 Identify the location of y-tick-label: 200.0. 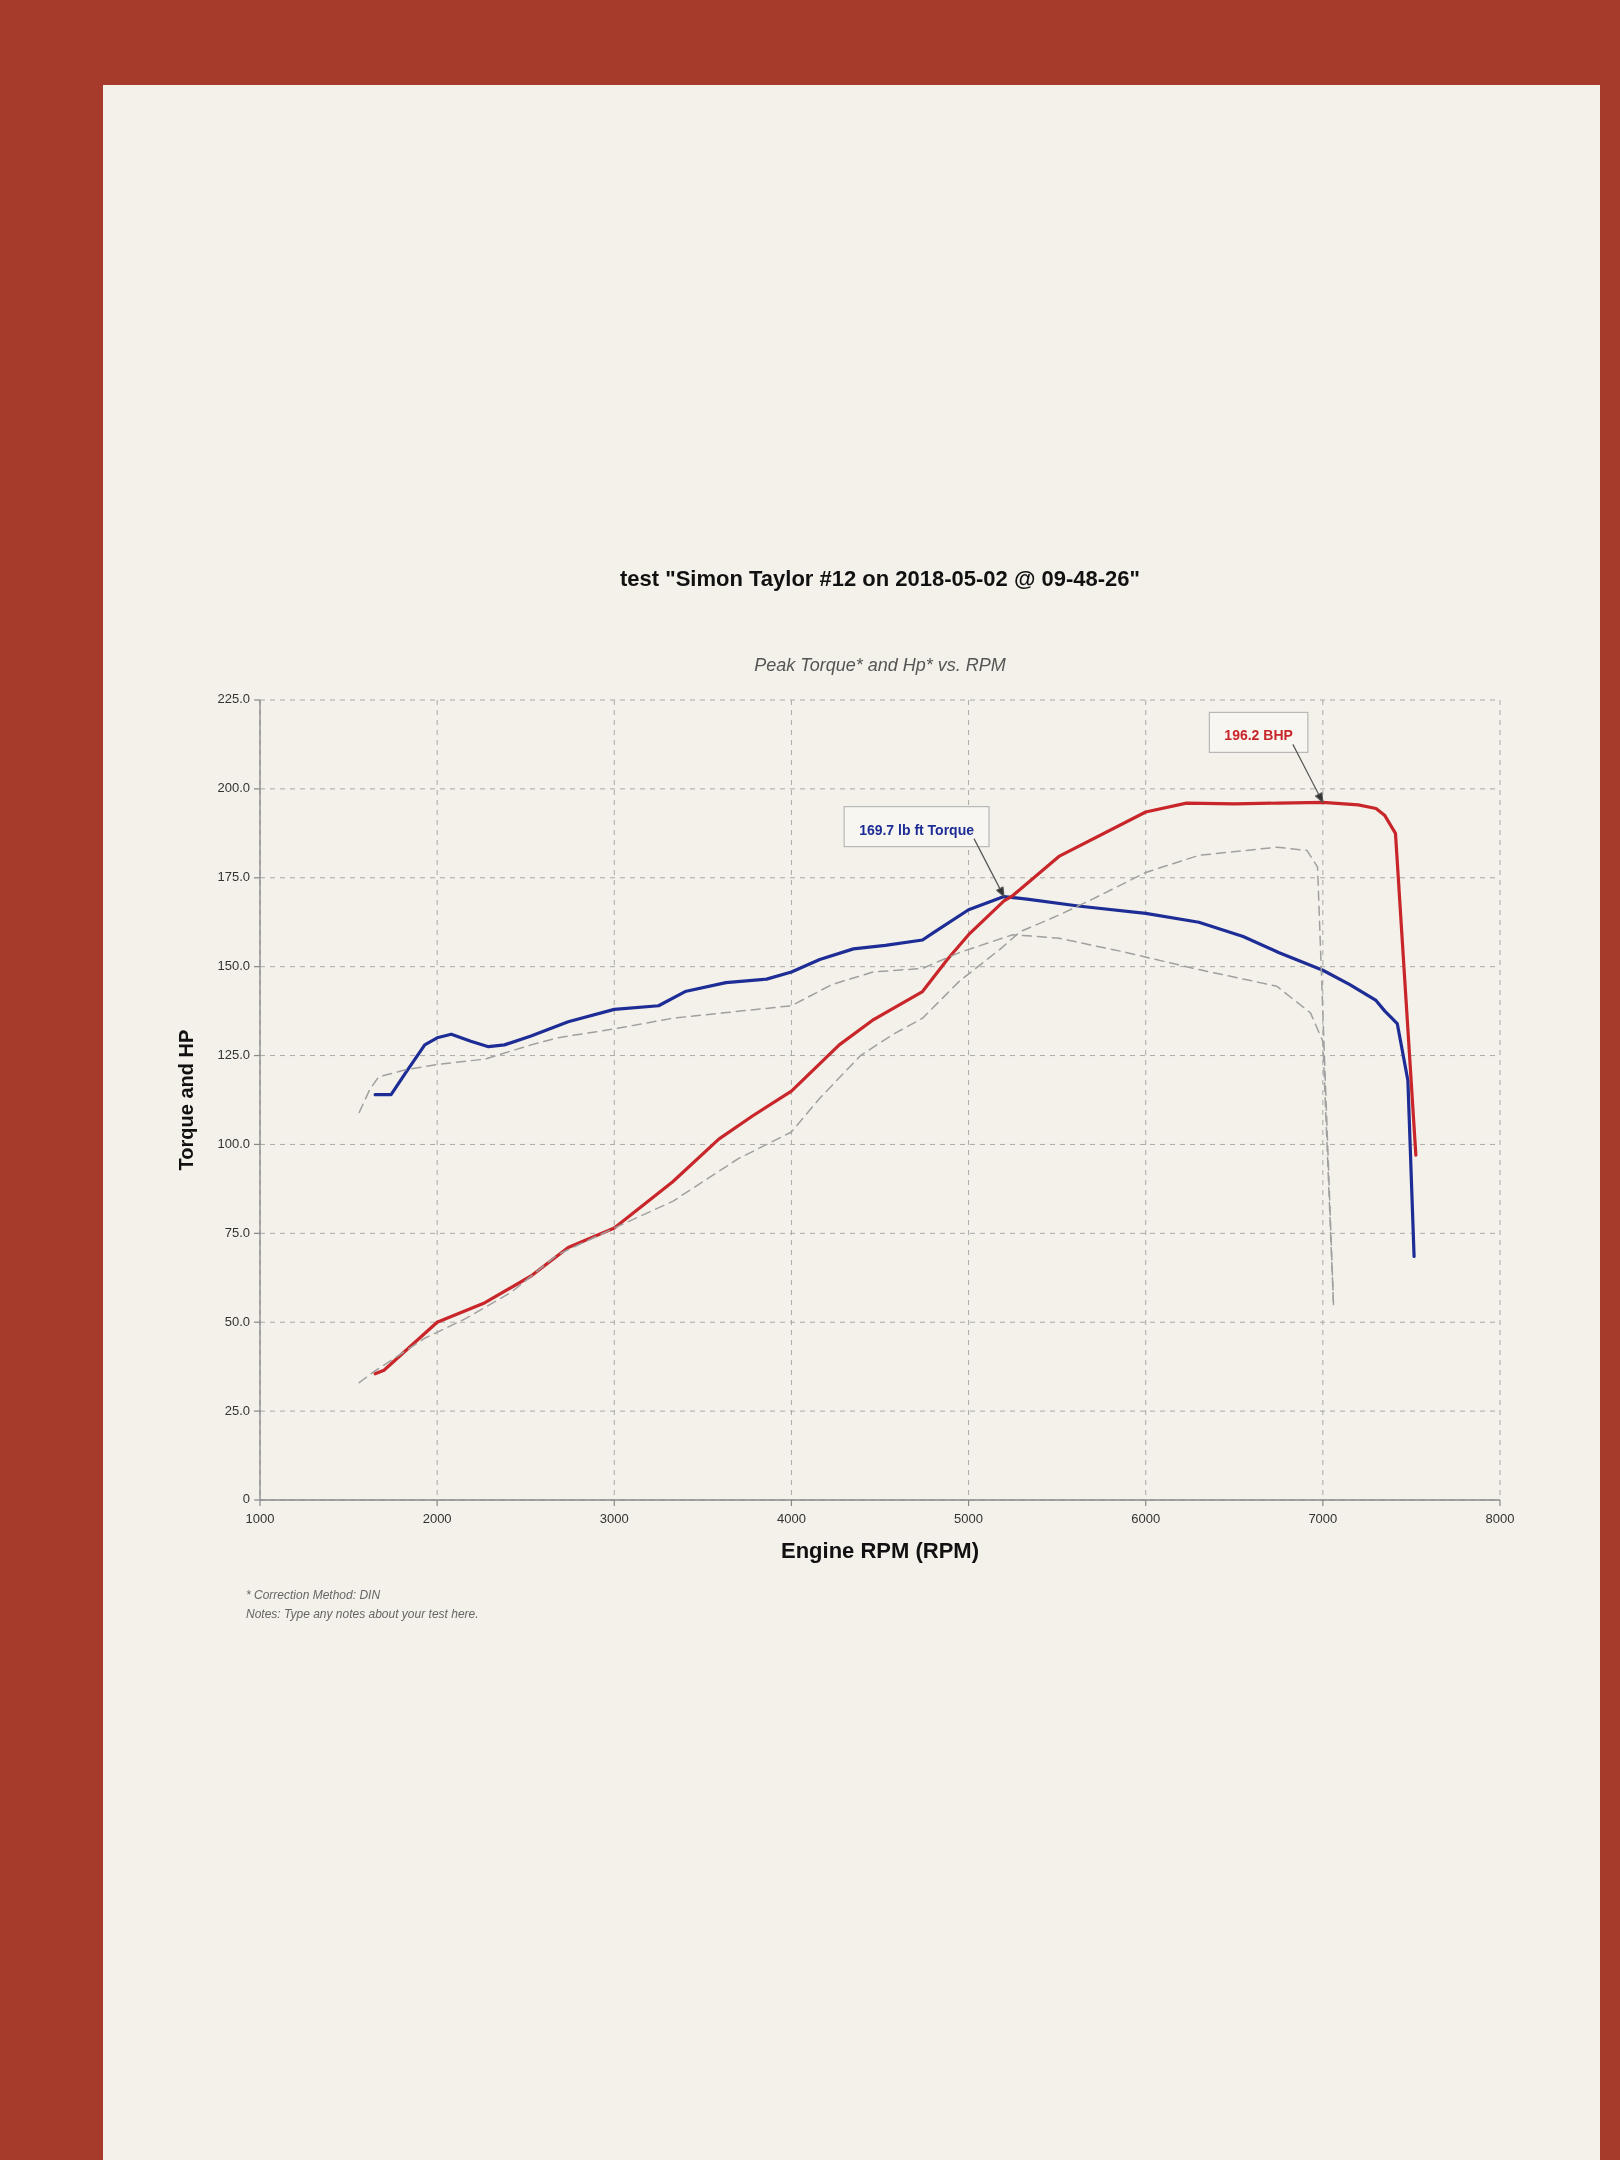
(233, 788).